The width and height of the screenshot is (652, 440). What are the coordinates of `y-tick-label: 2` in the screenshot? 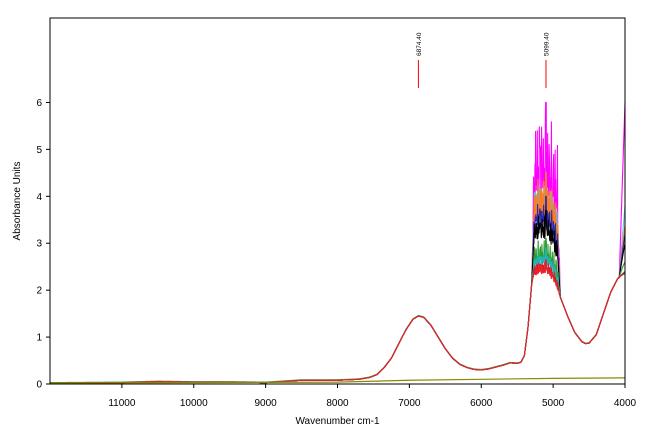 It's located at (39, 291).